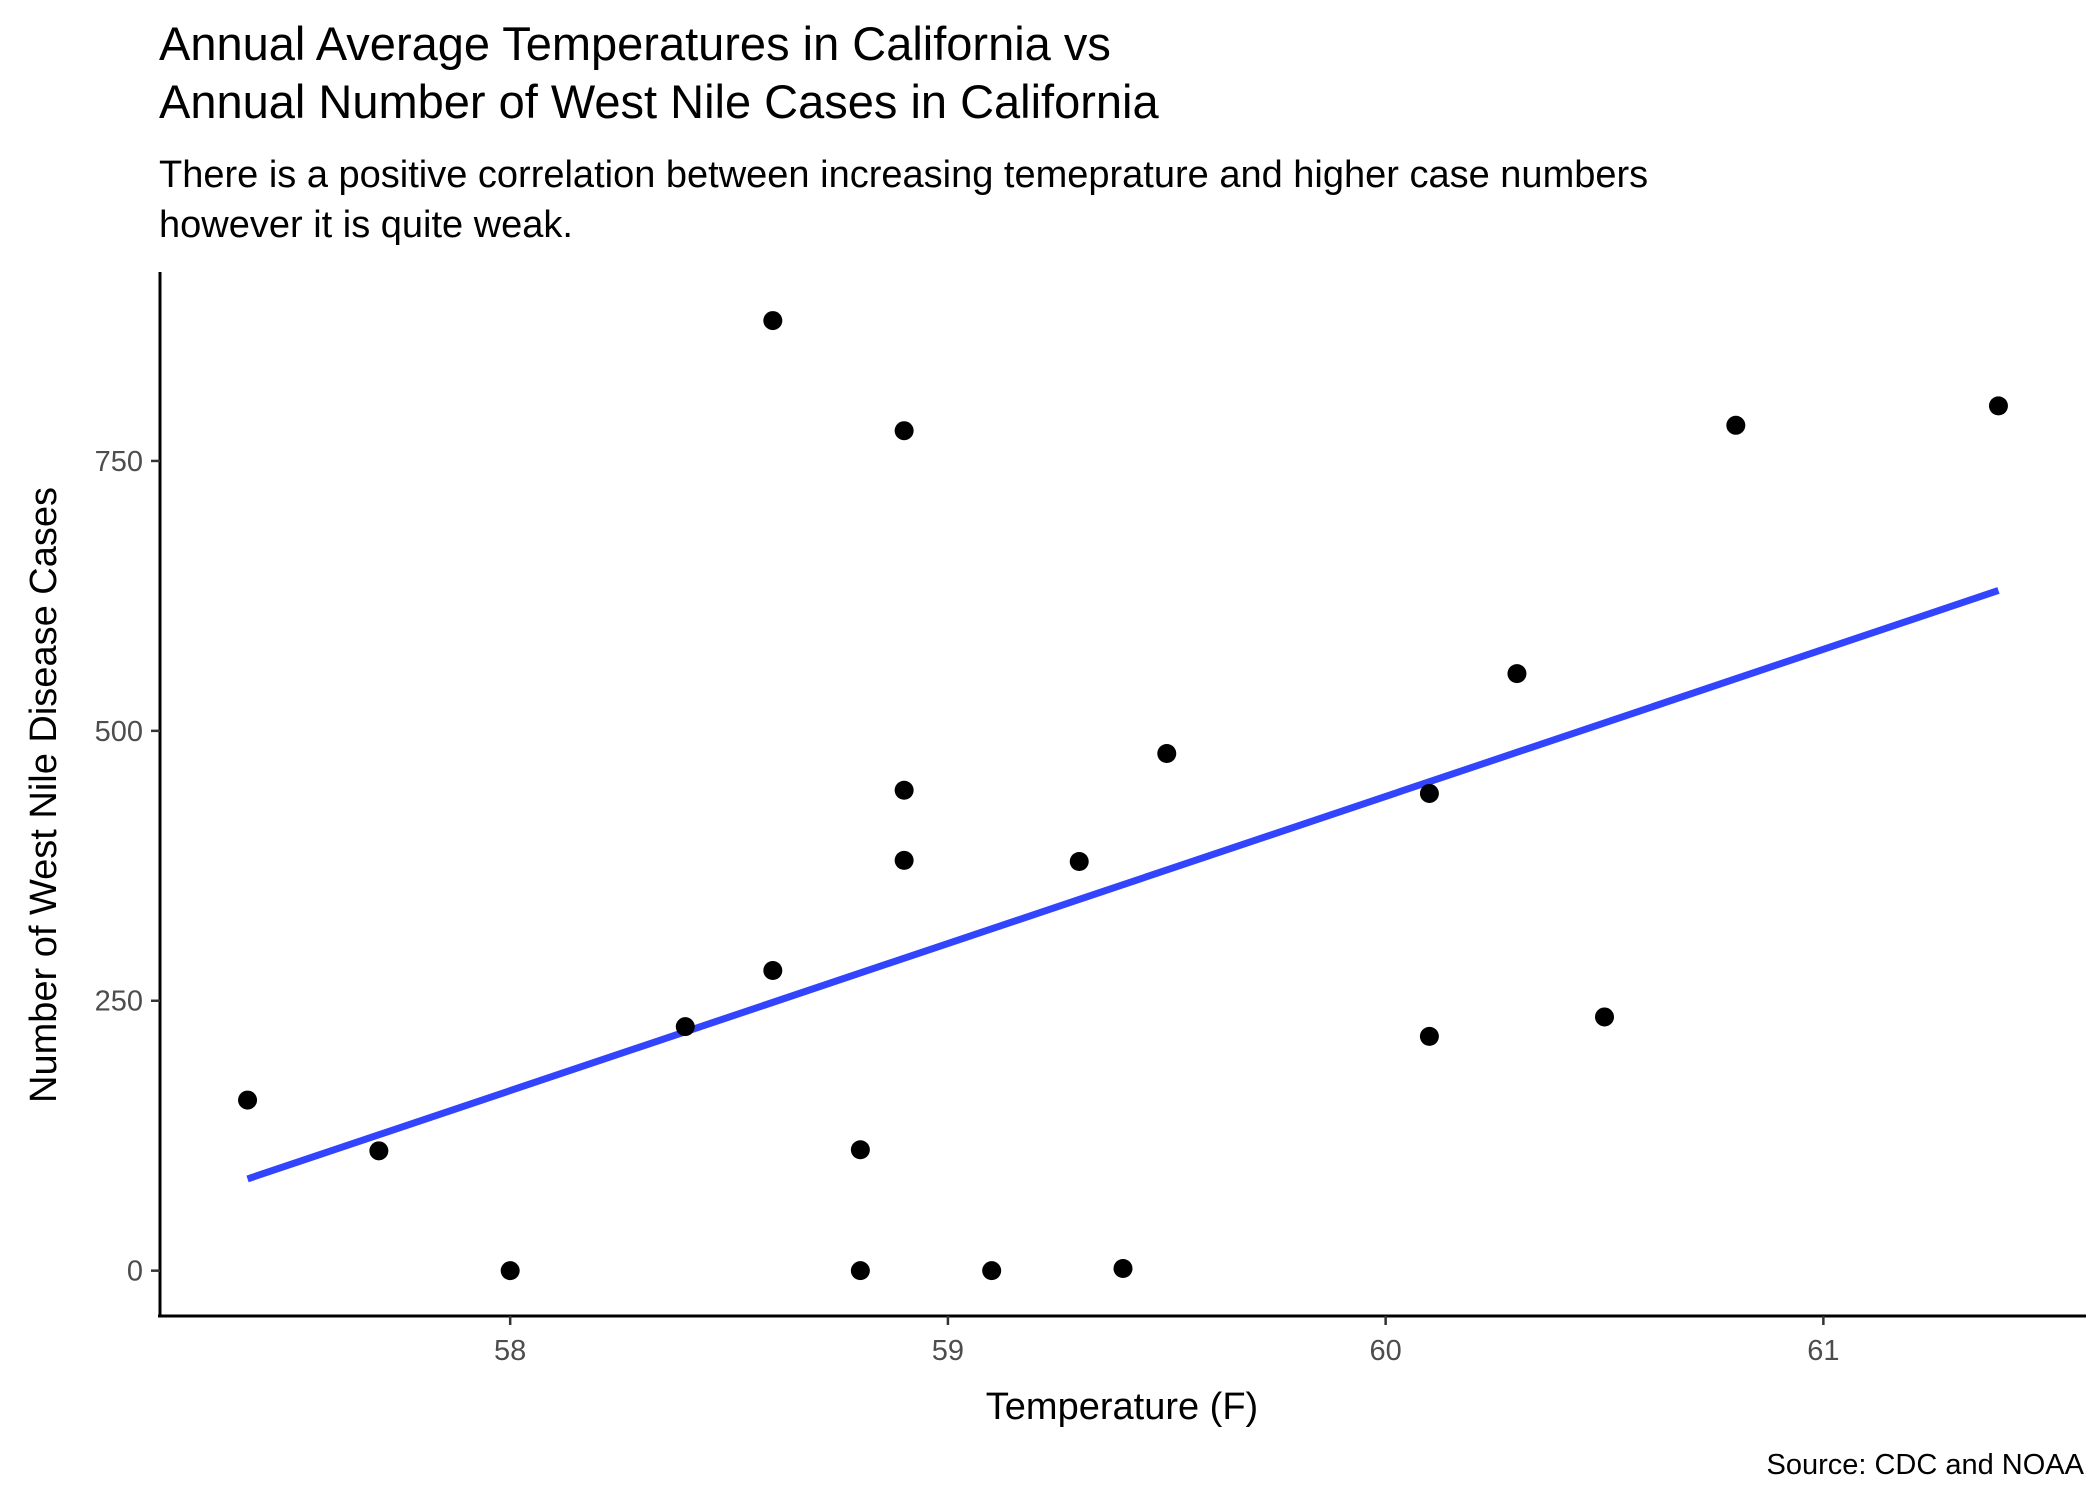 The height and width of the screenshot is (1499, 2099). I want to click on y-tick-label: 500, so click(119, 732).